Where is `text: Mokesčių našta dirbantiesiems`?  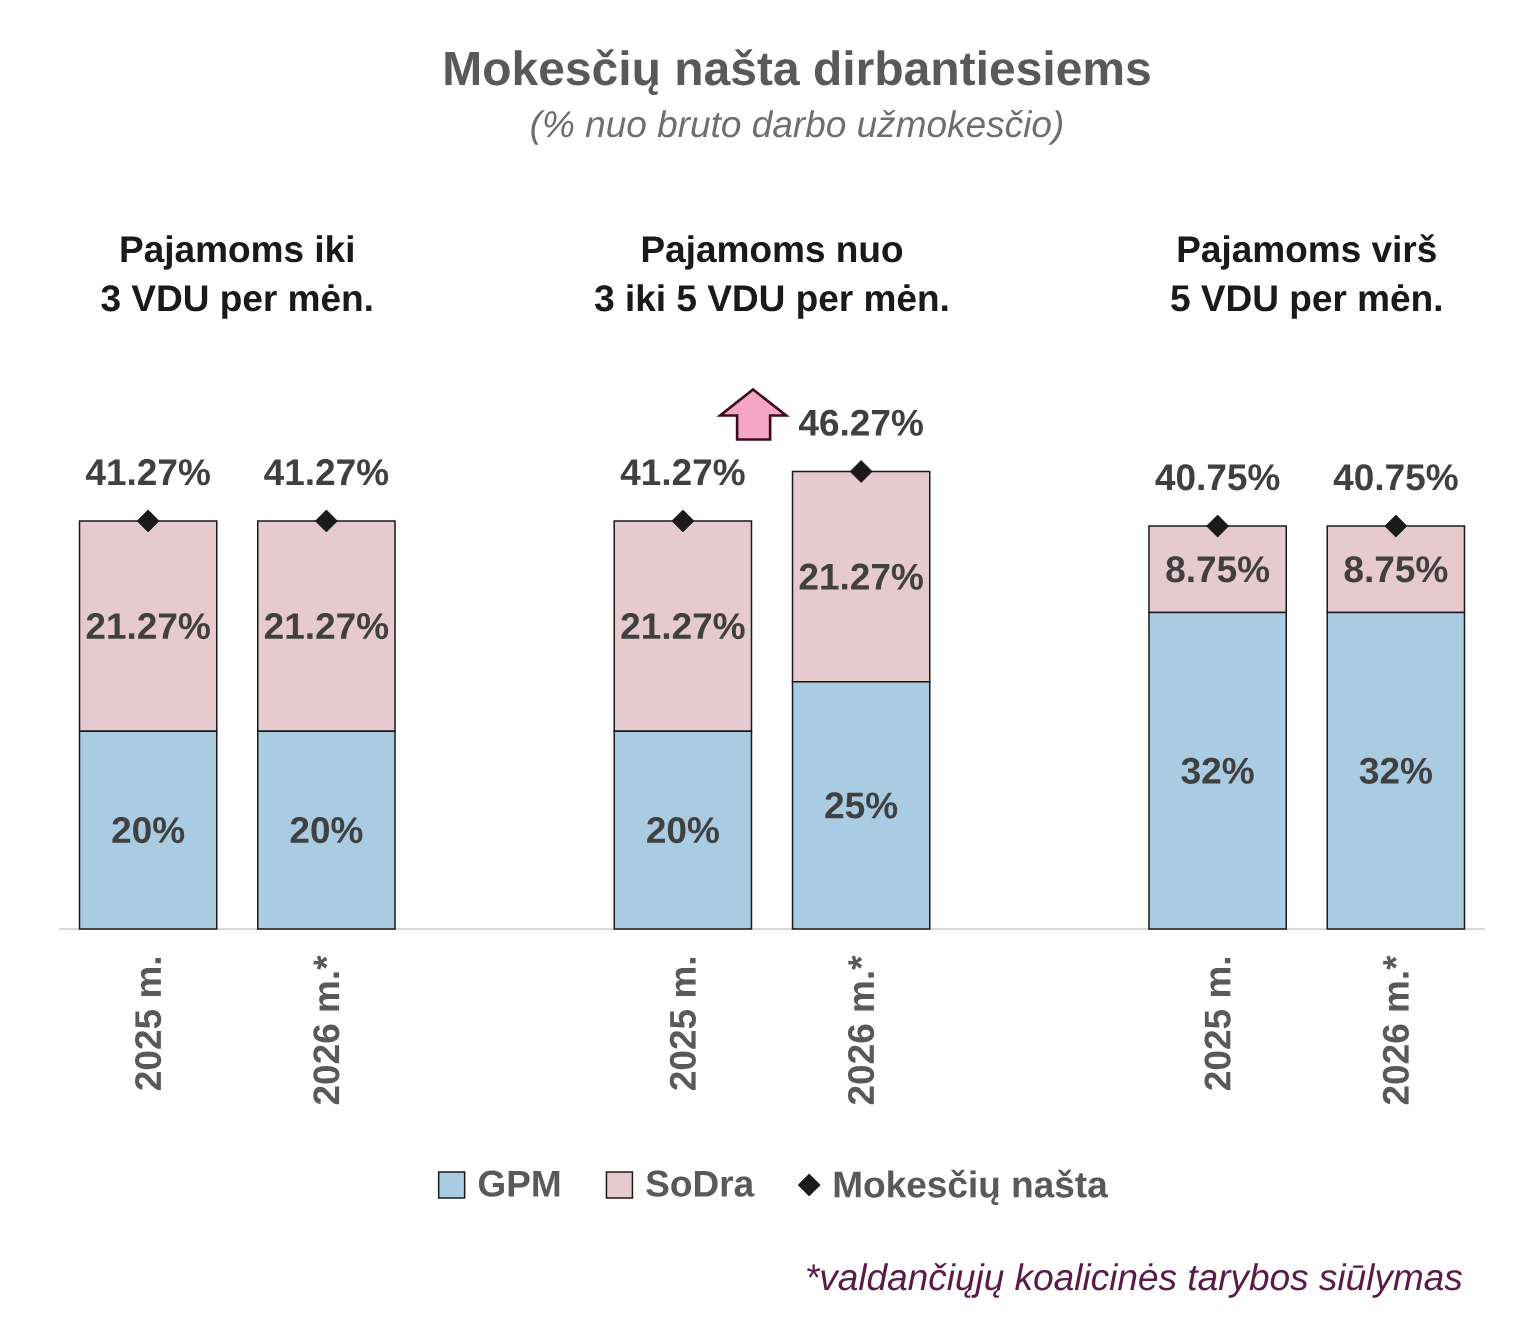
text: Mokesčių našta dirbantiesiems is located at coordinates (797, 72).